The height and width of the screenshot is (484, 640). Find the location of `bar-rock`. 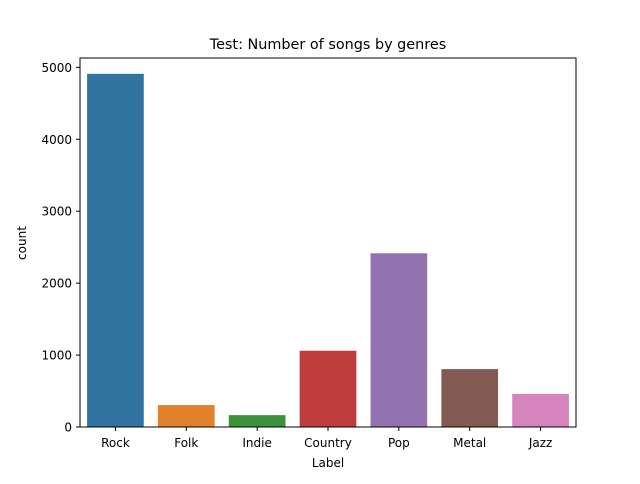

bar-rock is located at coordinates (115, 250).